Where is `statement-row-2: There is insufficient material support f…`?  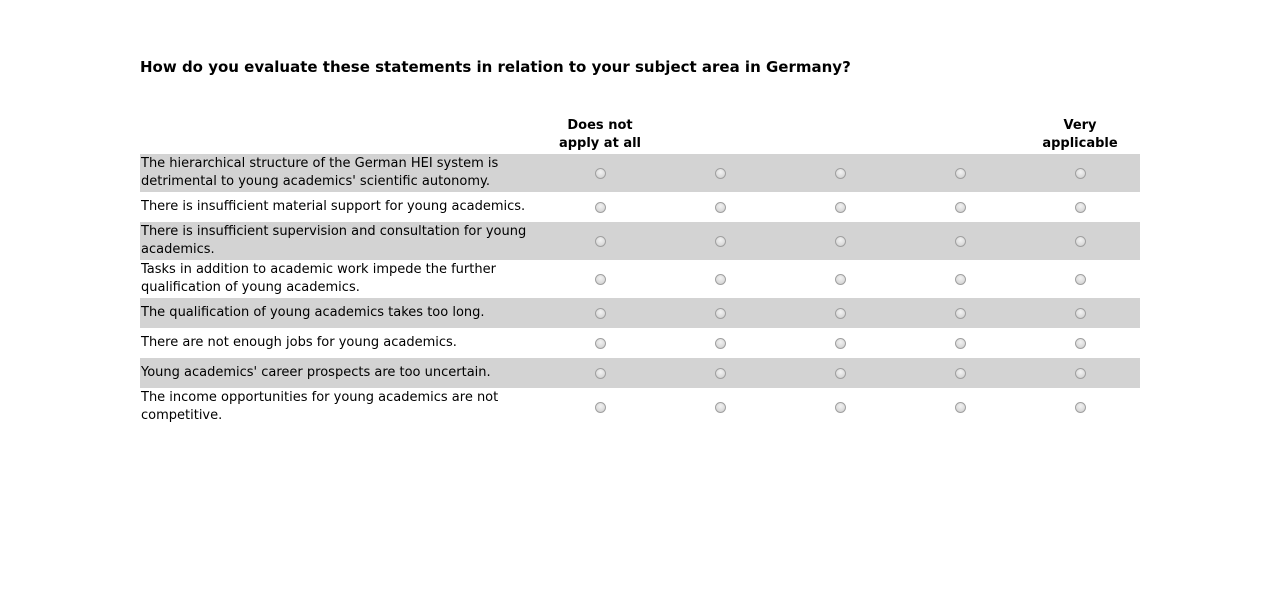
statement-row-2: There is insufficient material support f… is located at coordinates (640, 207).